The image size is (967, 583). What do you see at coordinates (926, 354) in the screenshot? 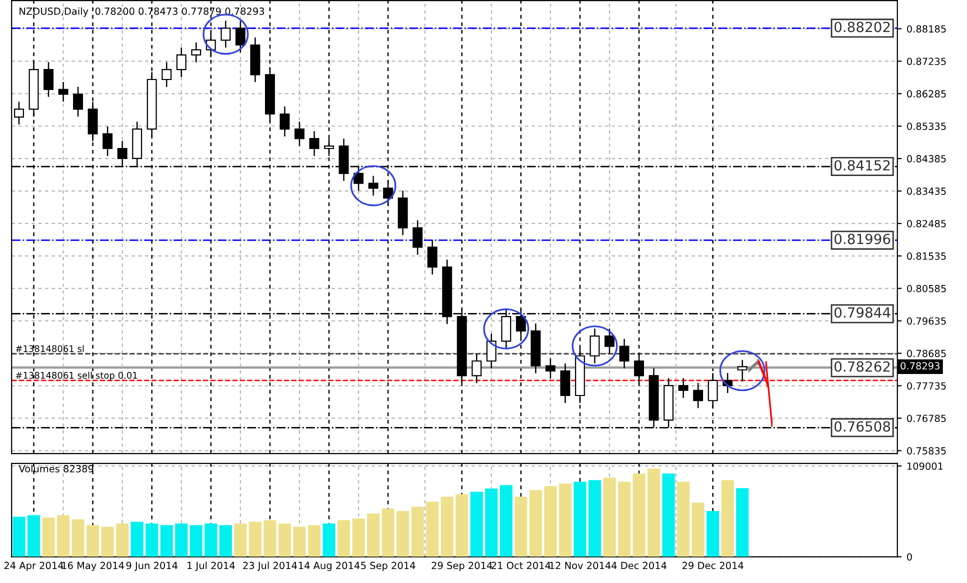
I see `y-tick-label: 0.78685` at bounding box center [926, 354].